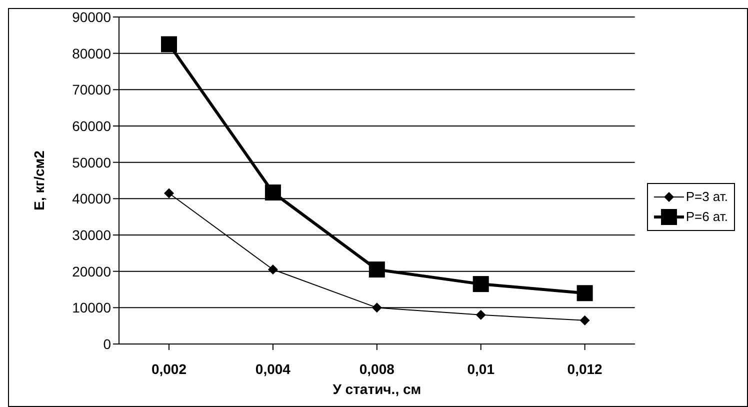 The image size is (748, 407). What do you see at coordinates (92, 90) in the screenshot?
I see `y-tick-label: 70000` at bounding box center [92, 90].